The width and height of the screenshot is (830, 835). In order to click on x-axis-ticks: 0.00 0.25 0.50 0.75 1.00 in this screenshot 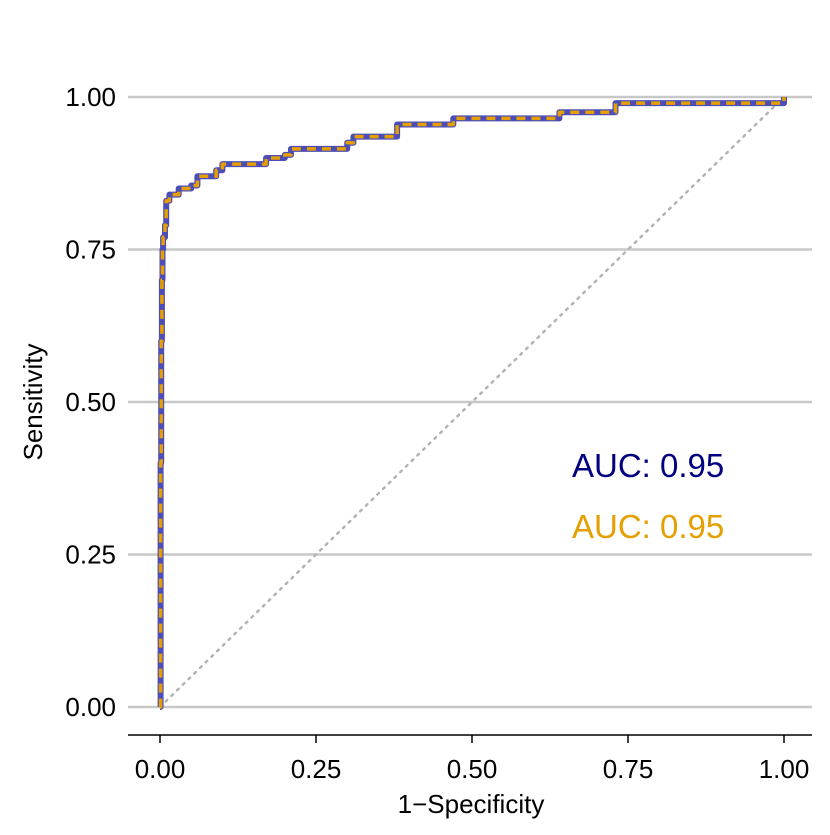, I will do `click(472, 759)`.